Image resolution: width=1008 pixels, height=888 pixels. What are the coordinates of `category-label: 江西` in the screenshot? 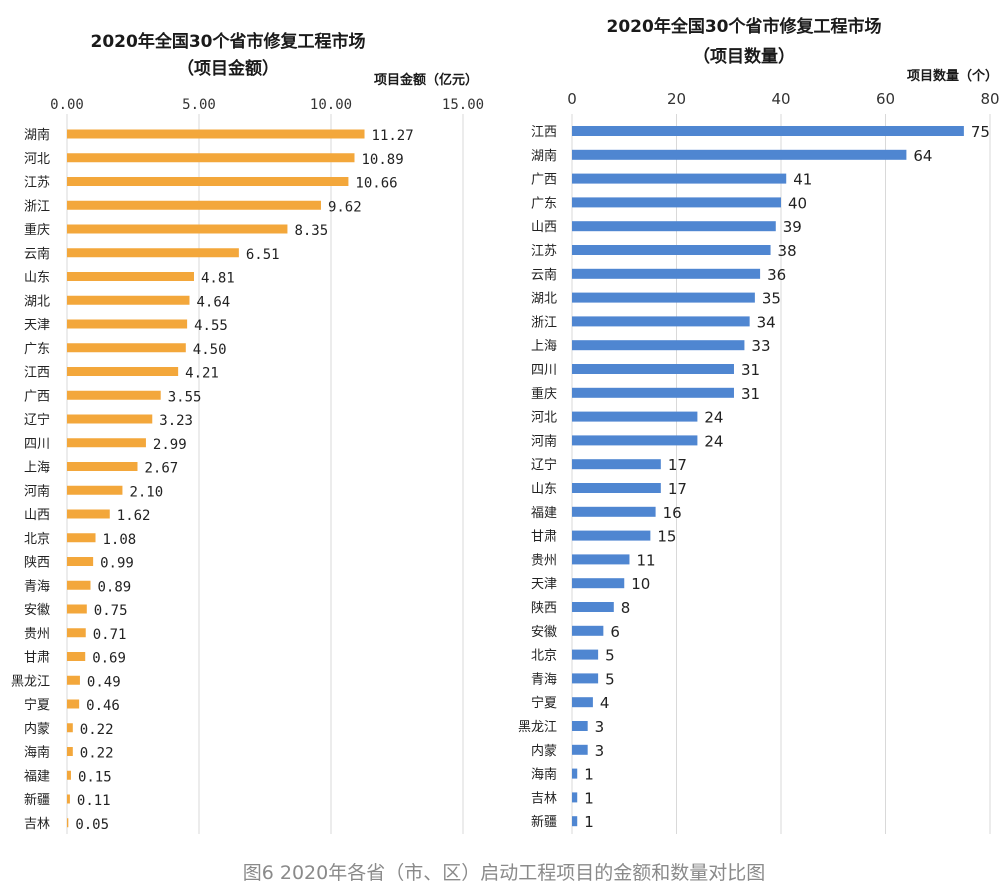 It's located at (544, 132).